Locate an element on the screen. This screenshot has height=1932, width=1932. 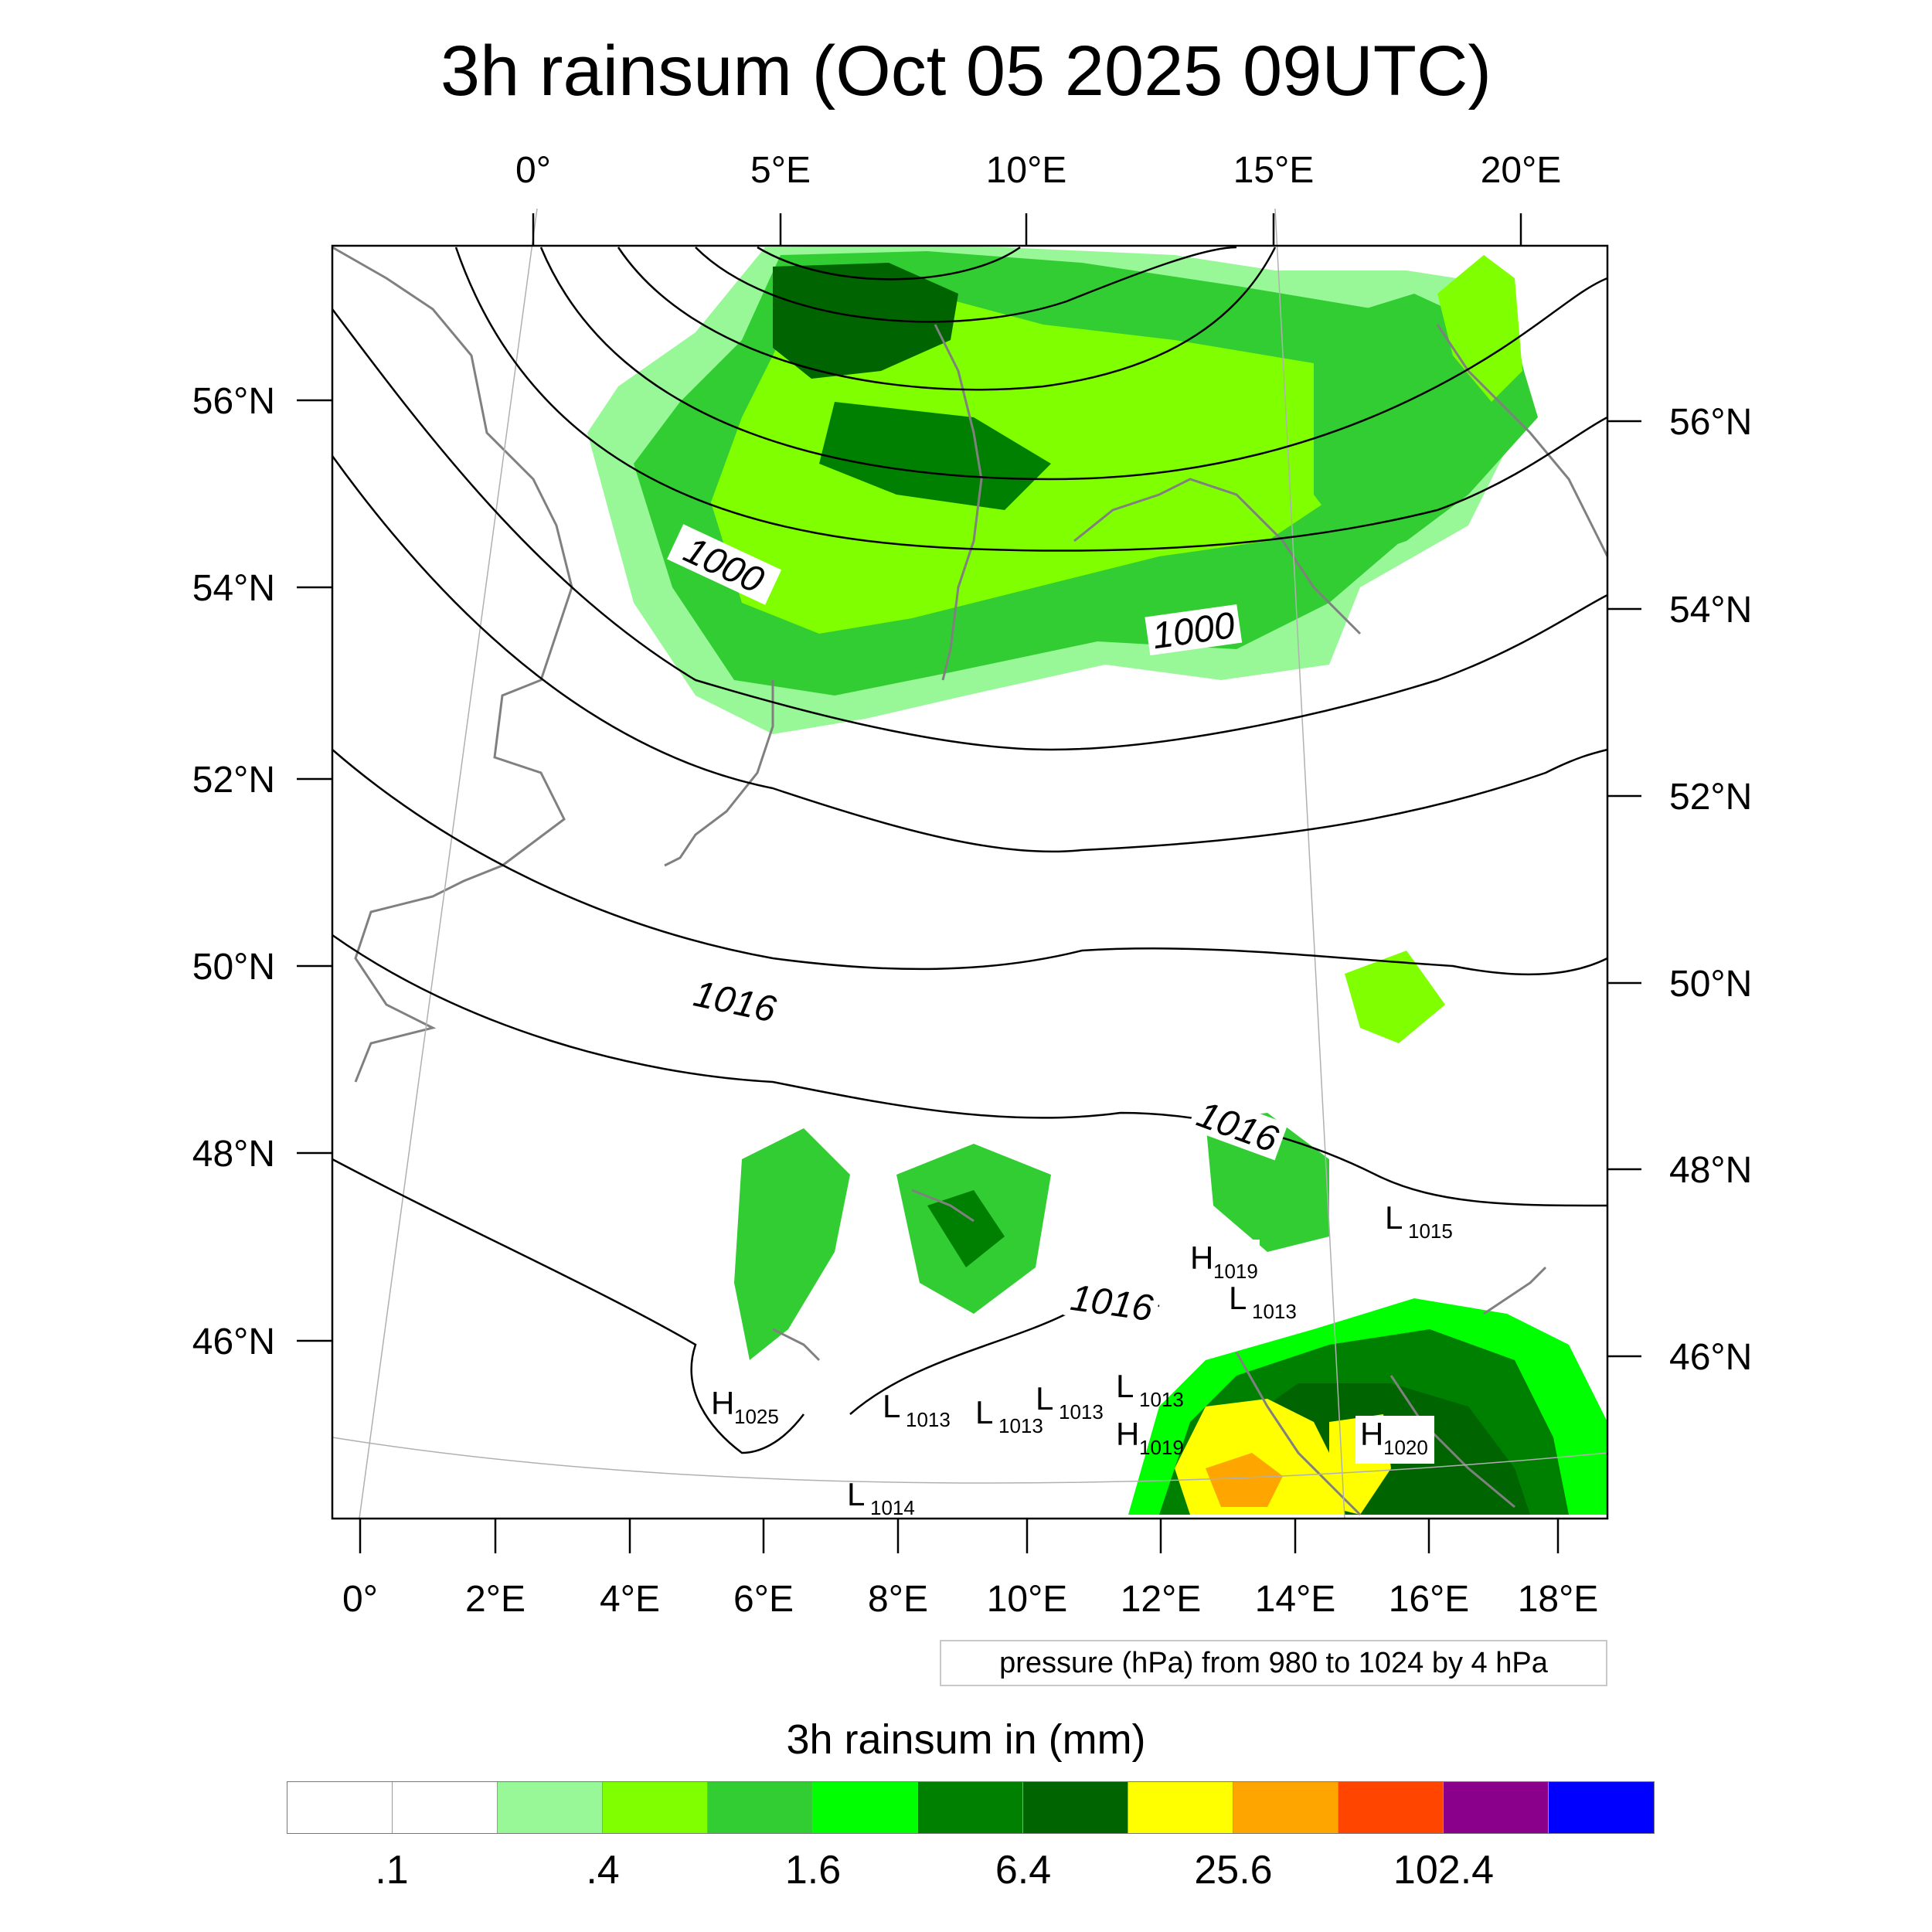
lon-label: 18°E is located at coordinates (1559, 1600).